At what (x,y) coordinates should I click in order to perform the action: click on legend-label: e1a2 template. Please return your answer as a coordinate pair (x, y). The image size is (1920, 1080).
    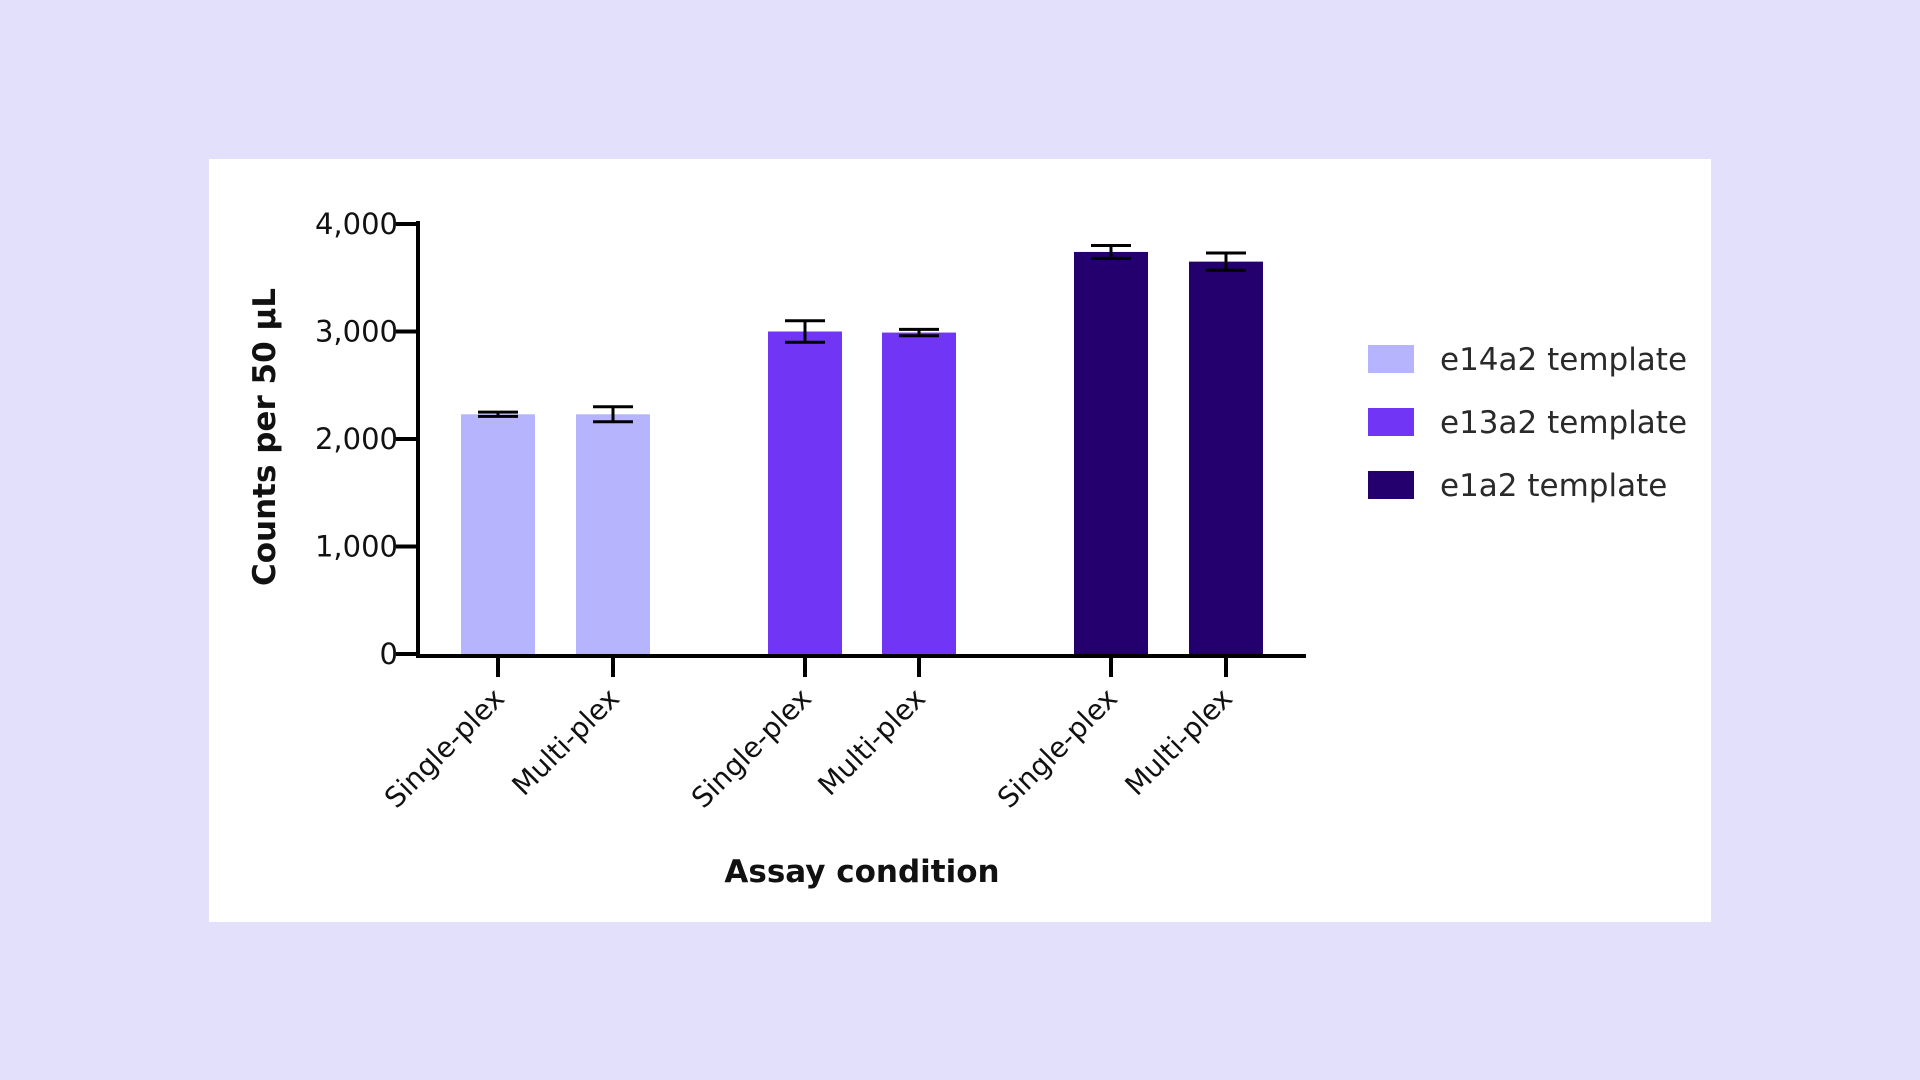
    Looking at the image, I should click on (1553, 486).